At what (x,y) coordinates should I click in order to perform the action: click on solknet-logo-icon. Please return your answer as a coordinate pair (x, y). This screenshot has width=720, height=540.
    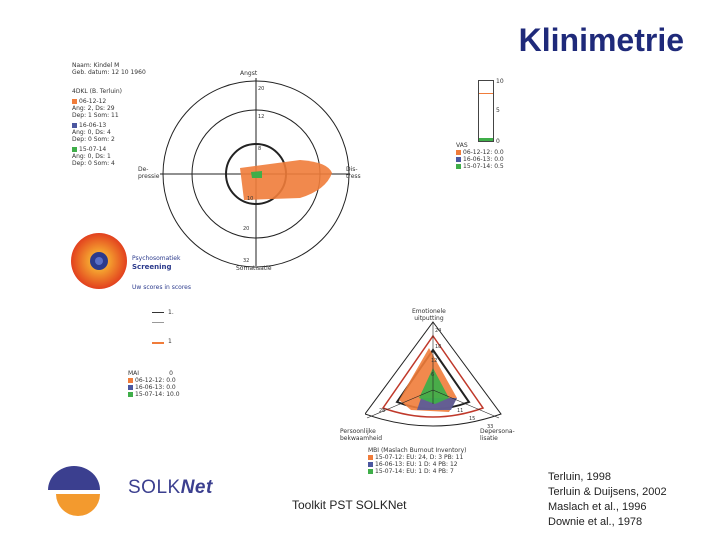
    Looking at the image, I should click on (74, 491).